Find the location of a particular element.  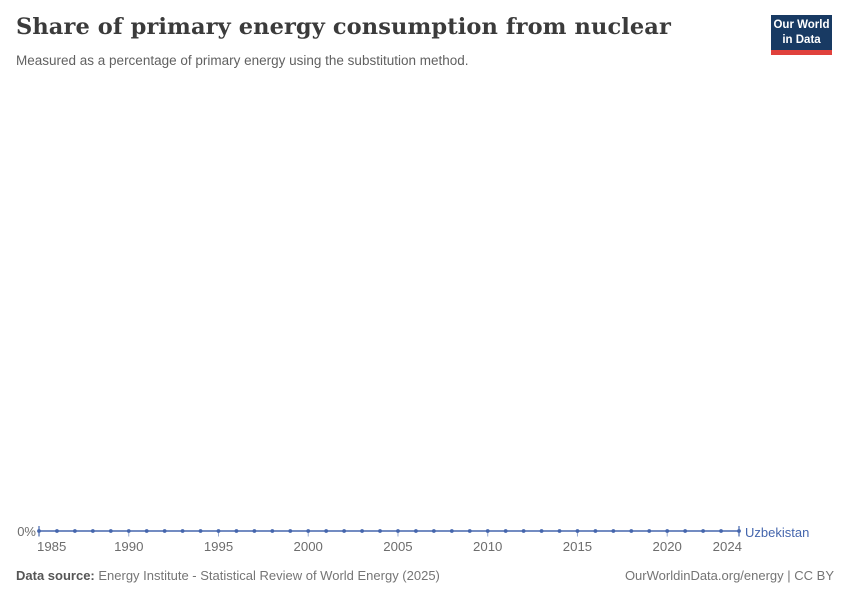

owid-logo-line2: in Data is located at coordinates (801, 39).